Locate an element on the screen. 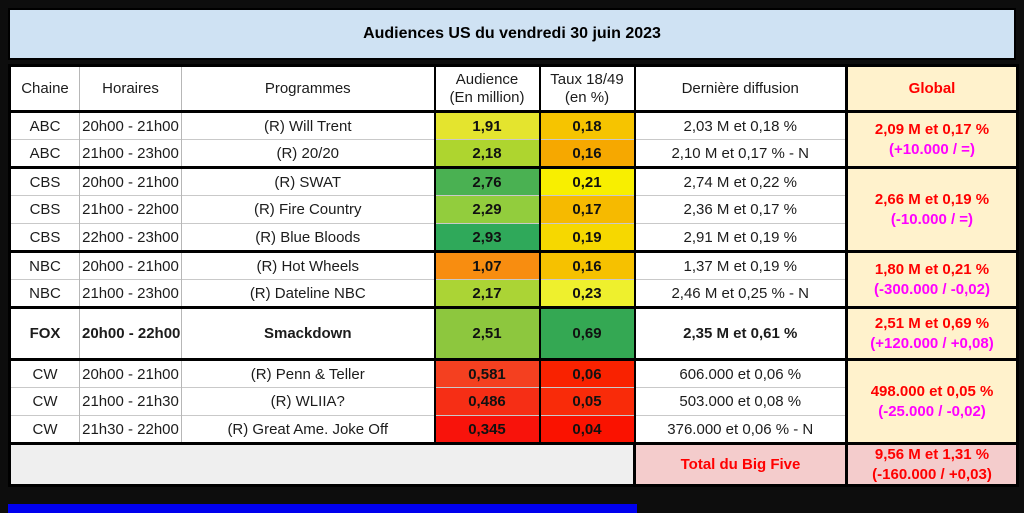 This screenshot has width=1024, height=513. audience-cell: 1,91 is located at coordinates (487, 125).